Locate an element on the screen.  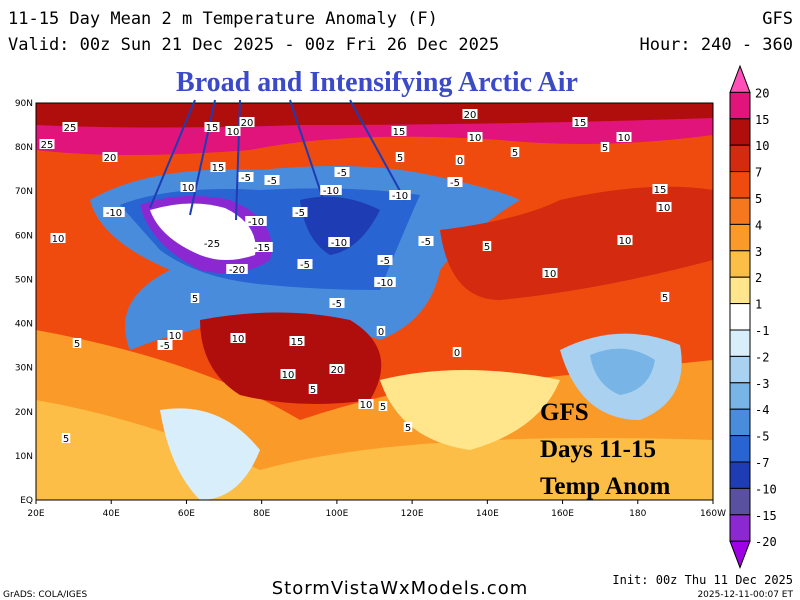
lon-label: 160W is located at coordinates (713, 514).